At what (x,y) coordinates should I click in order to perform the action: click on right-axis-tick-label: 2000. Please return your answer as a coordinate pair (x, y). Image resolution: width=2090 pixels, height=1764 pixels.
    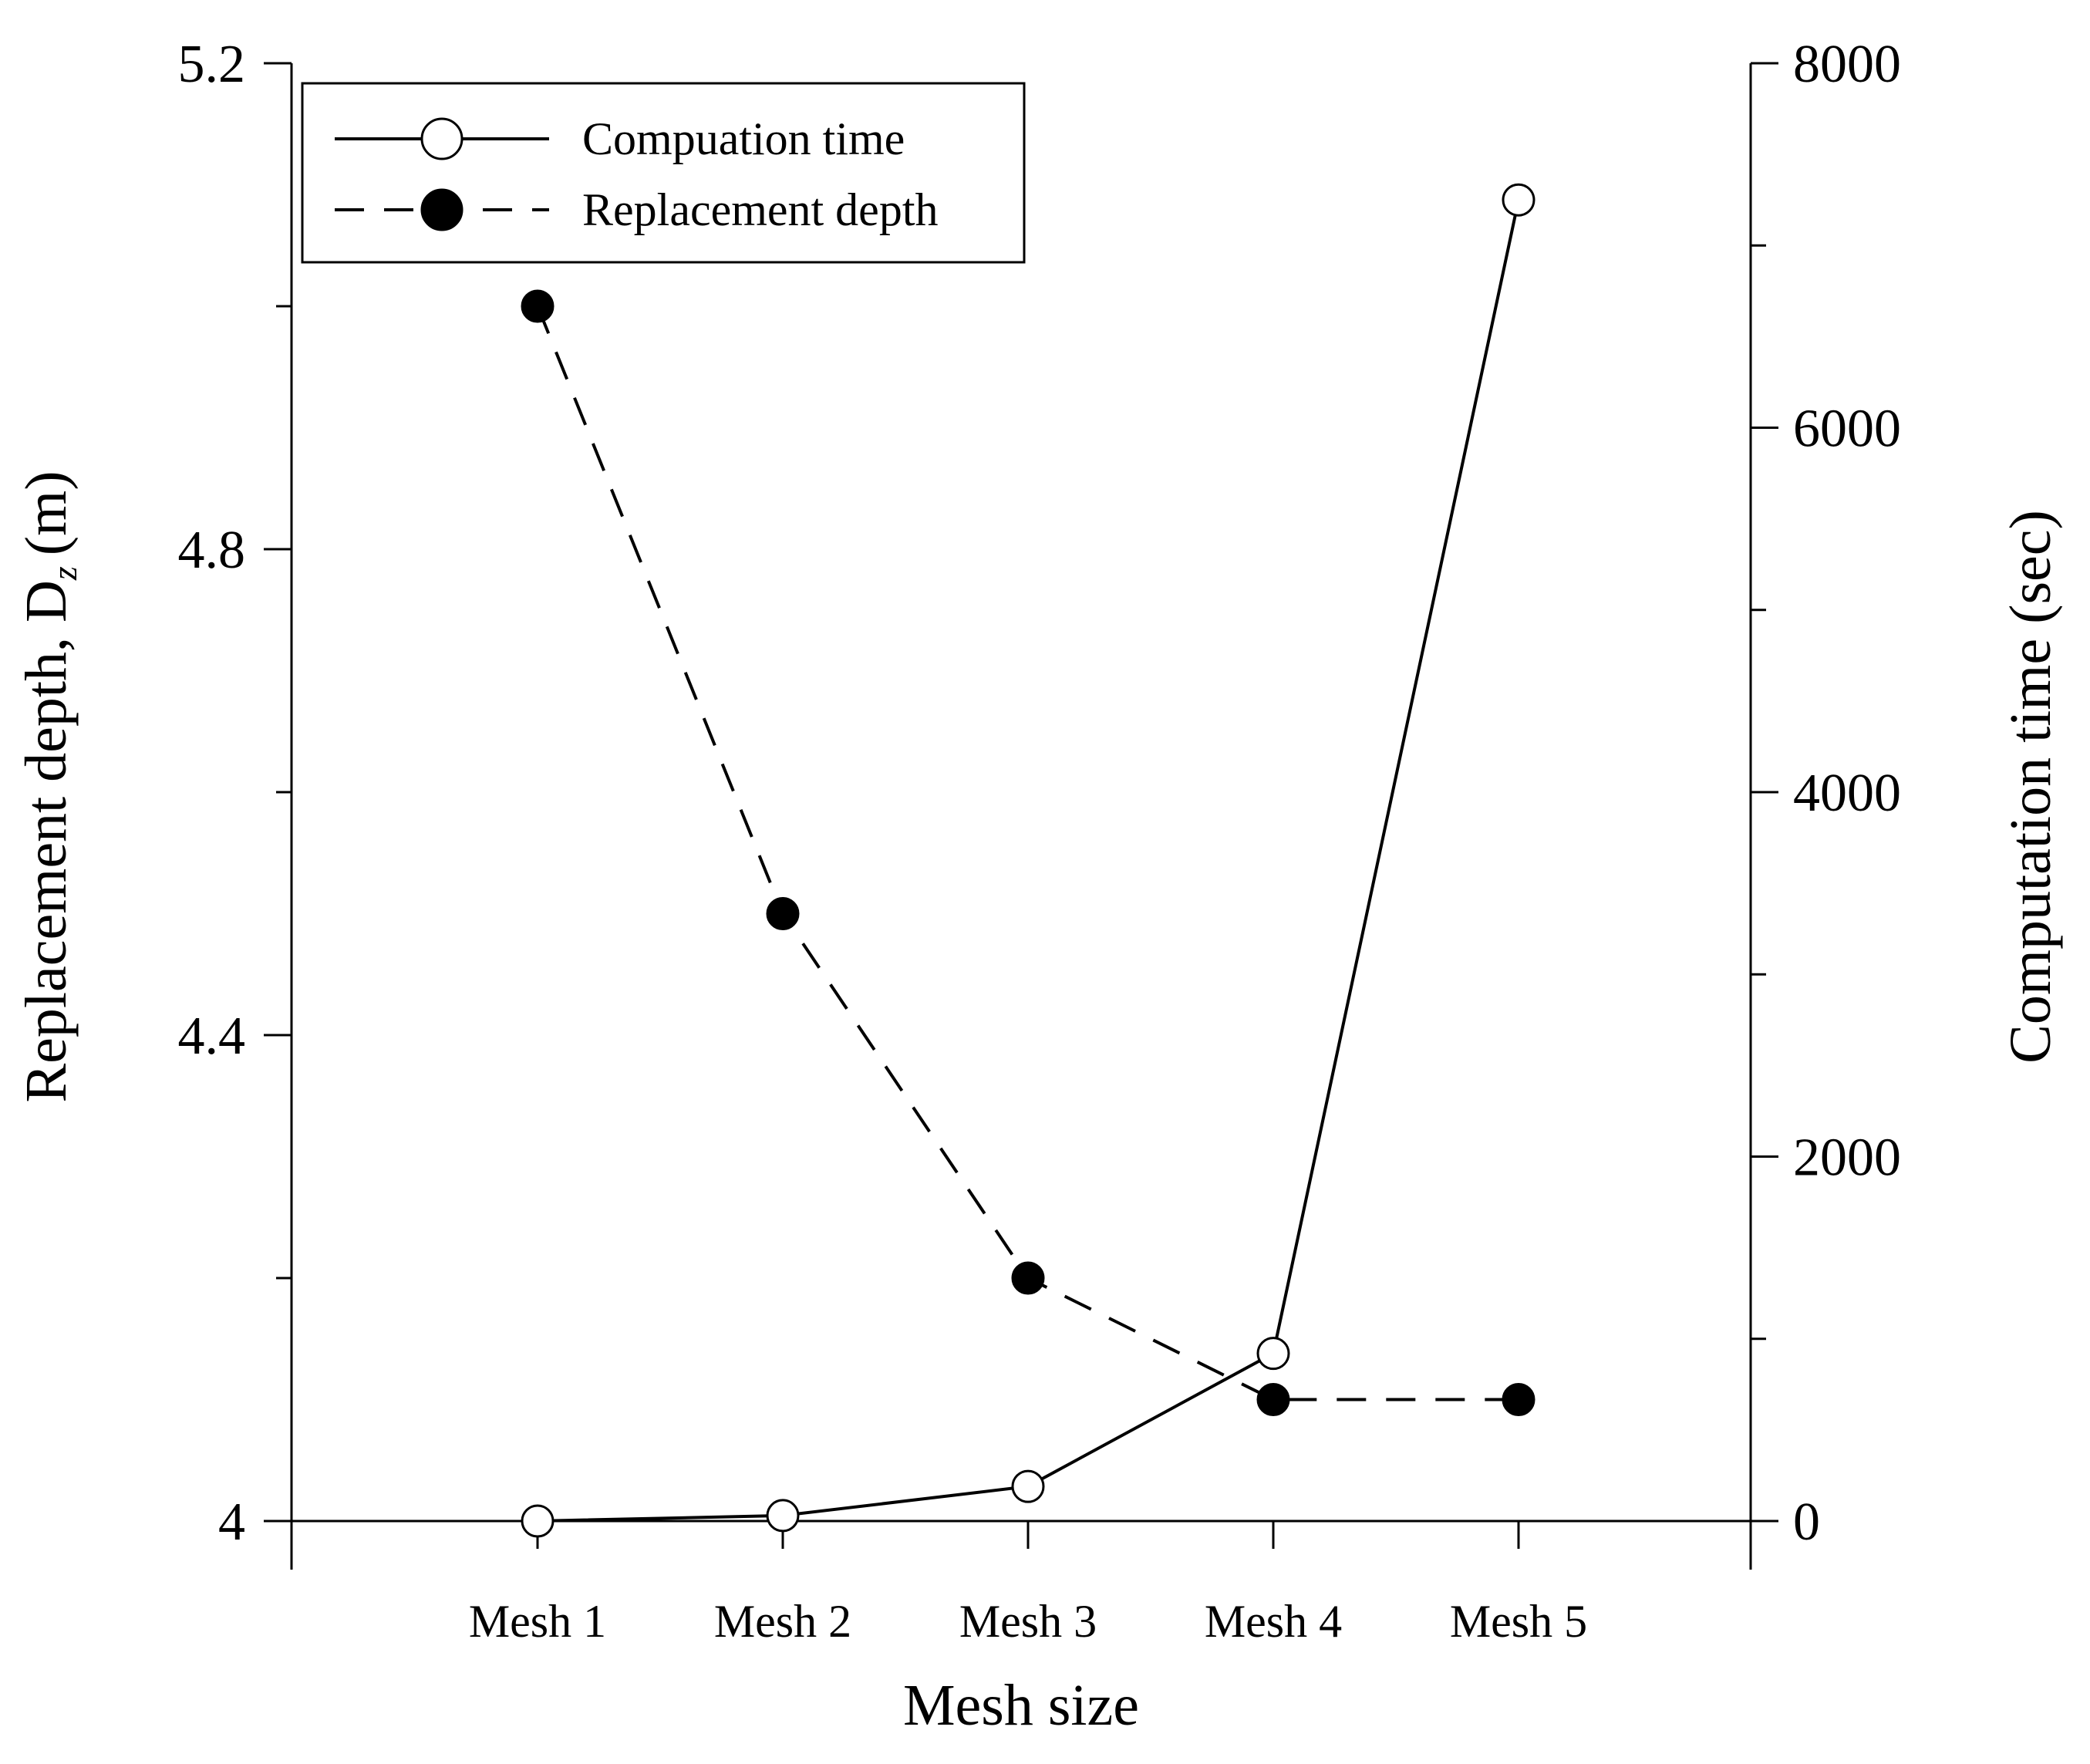
    Looking at the image, I should click on (1847, 1158).